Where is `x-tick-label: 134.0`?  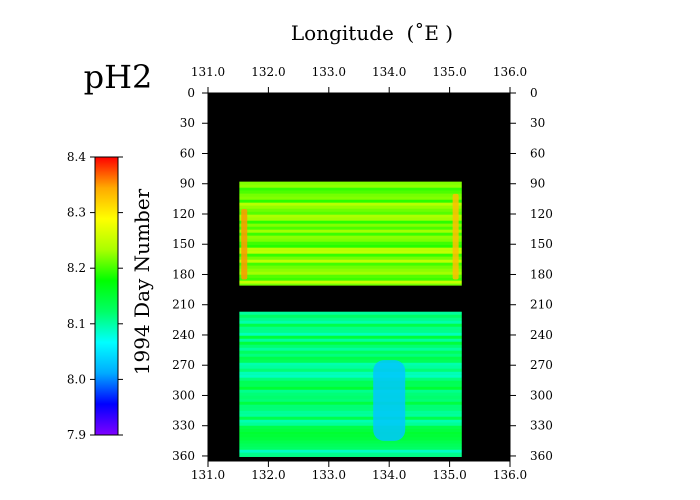
x-tick-label: 134.0 is located at coordinates (389, 72).